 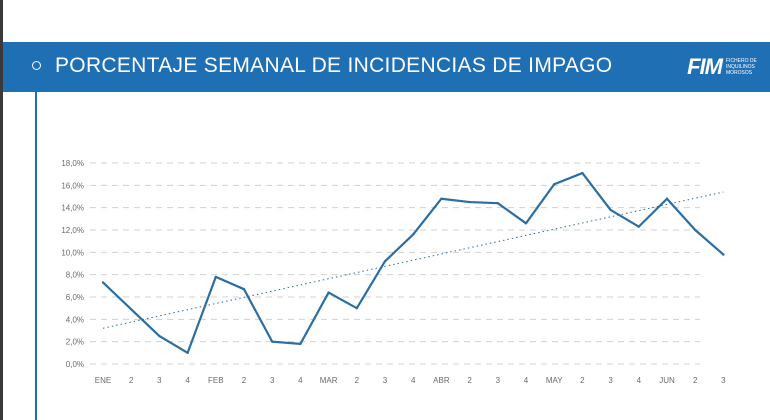 What do you see at coordinates (75, 319) in the screenshot?
I see `y-tick-label: 4,0%` at bounding box center [75, 319].